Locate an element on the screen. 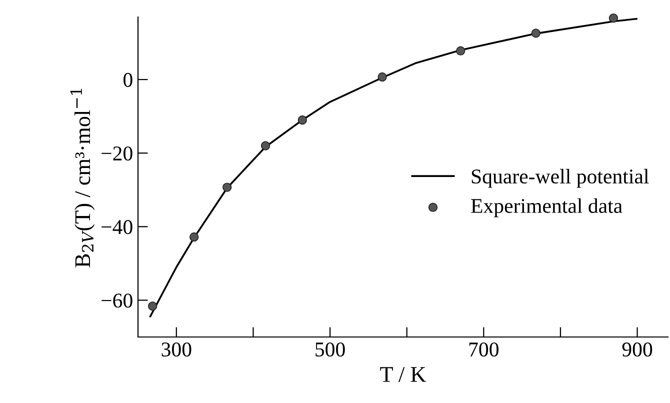 This screenshot has width=670, height=403. x-tick-label: 700 is located at coordinates (483, 349).